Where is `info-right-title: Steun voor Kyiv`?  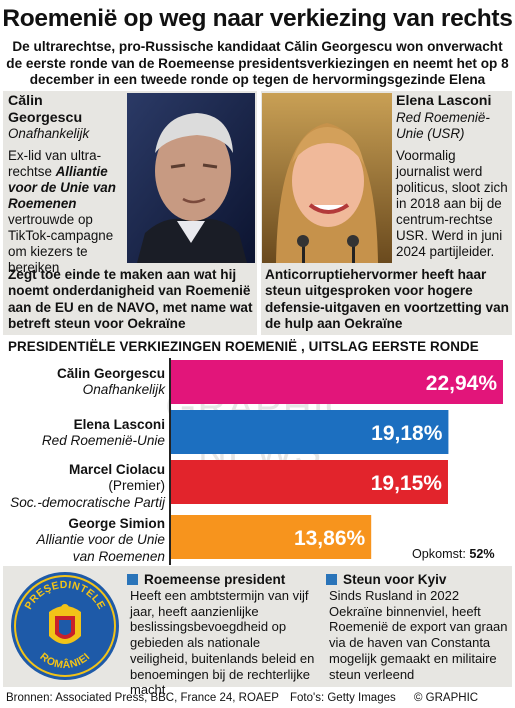
info-right-title: Steun voor Kyiv is located at coordinates (416, 580).